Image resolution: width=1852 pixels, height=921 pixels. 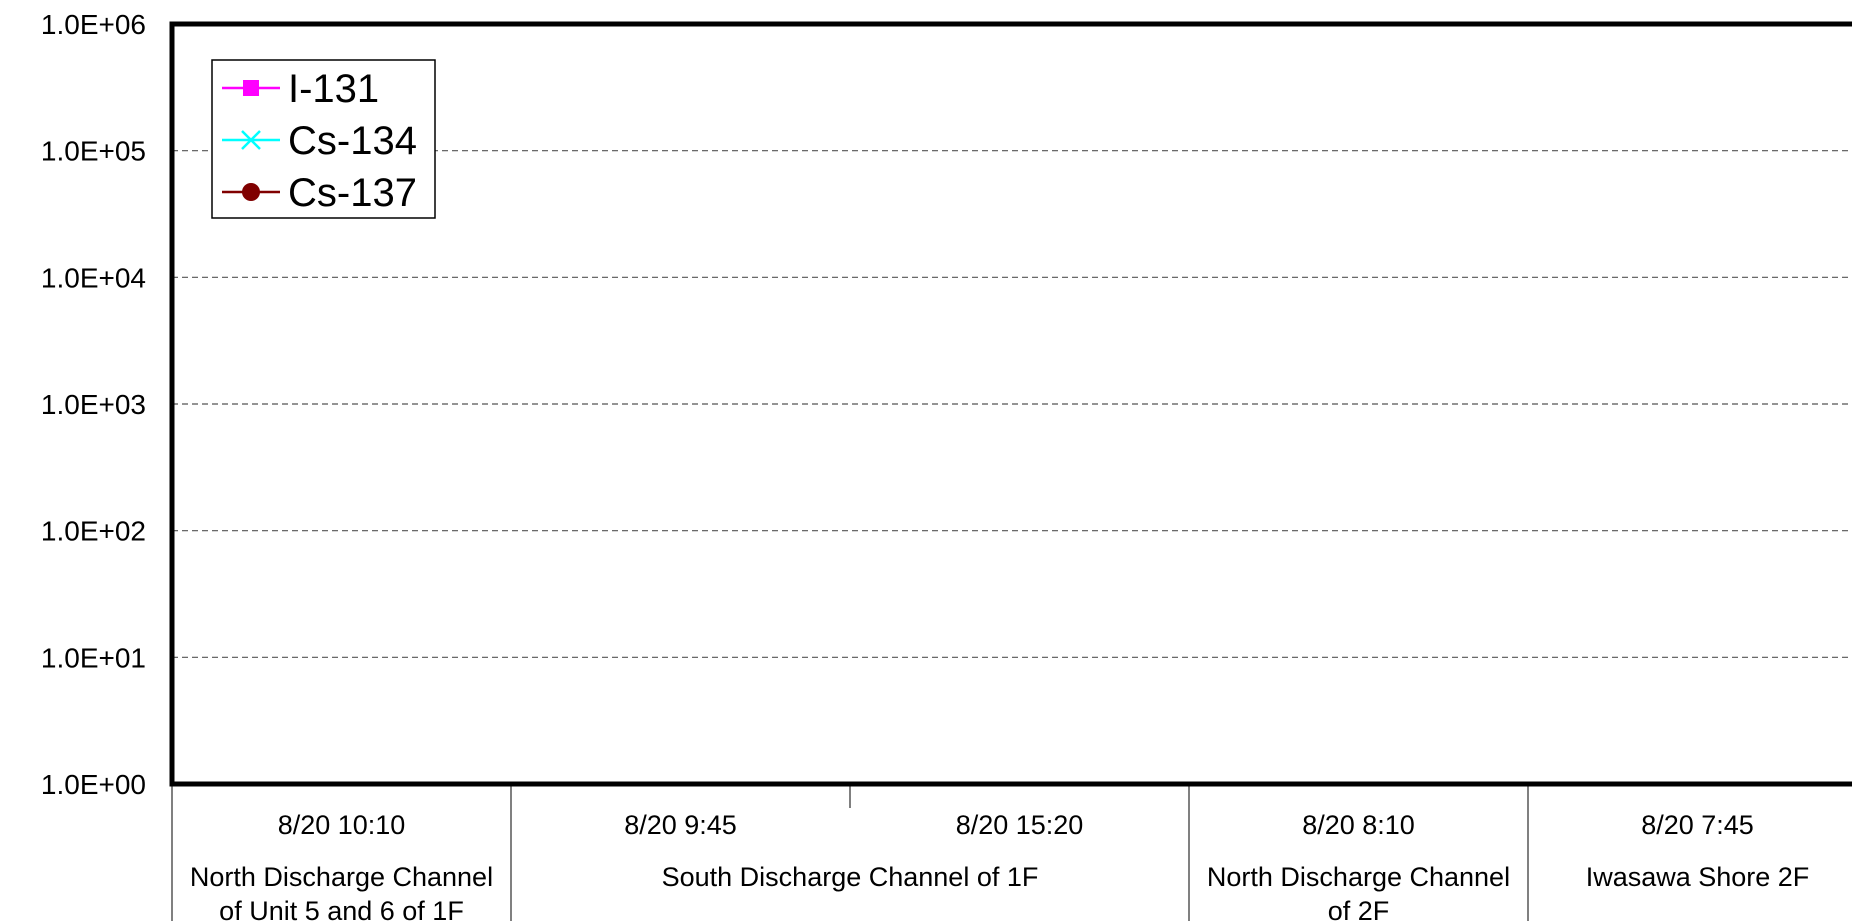 I want to click on y-tick-label: 1.0E+01, so click(x=93, y=657).